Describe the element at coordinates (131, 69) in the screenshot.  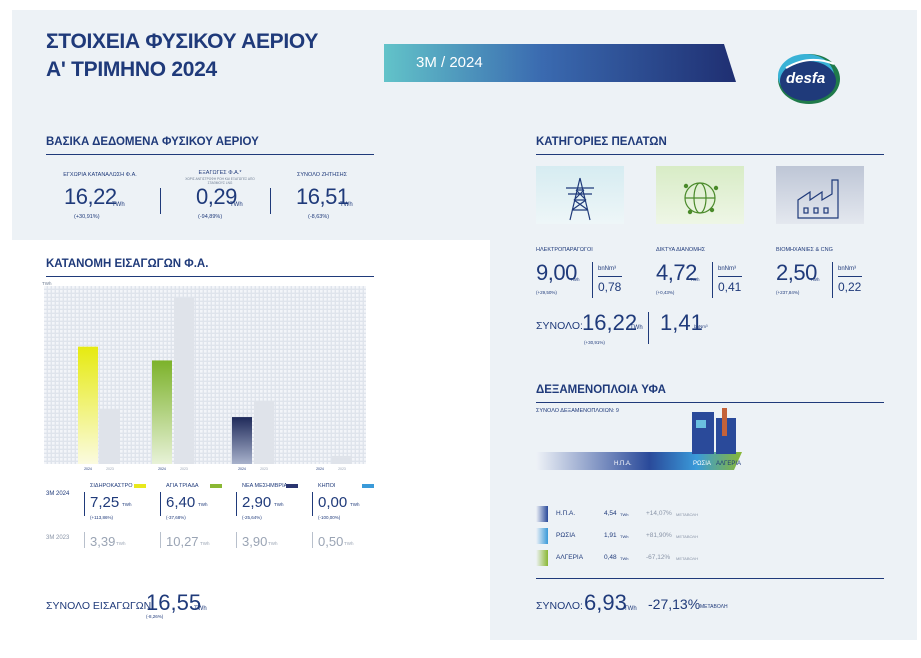
I see `page-title-line2: Α' ΤΡΙΜΗΝΟ 2024` at that location.